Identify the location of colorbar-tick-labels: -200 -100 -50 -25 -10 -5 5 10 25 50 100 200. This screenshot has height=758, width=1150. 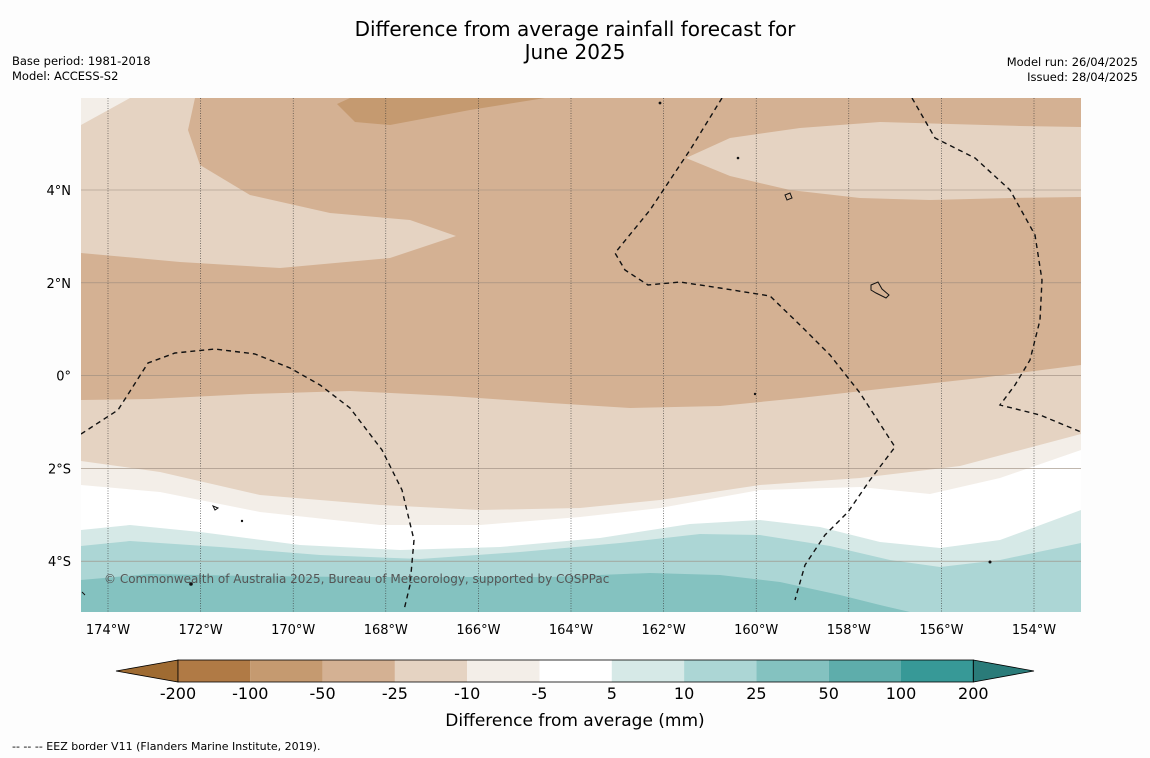
(574, 693).